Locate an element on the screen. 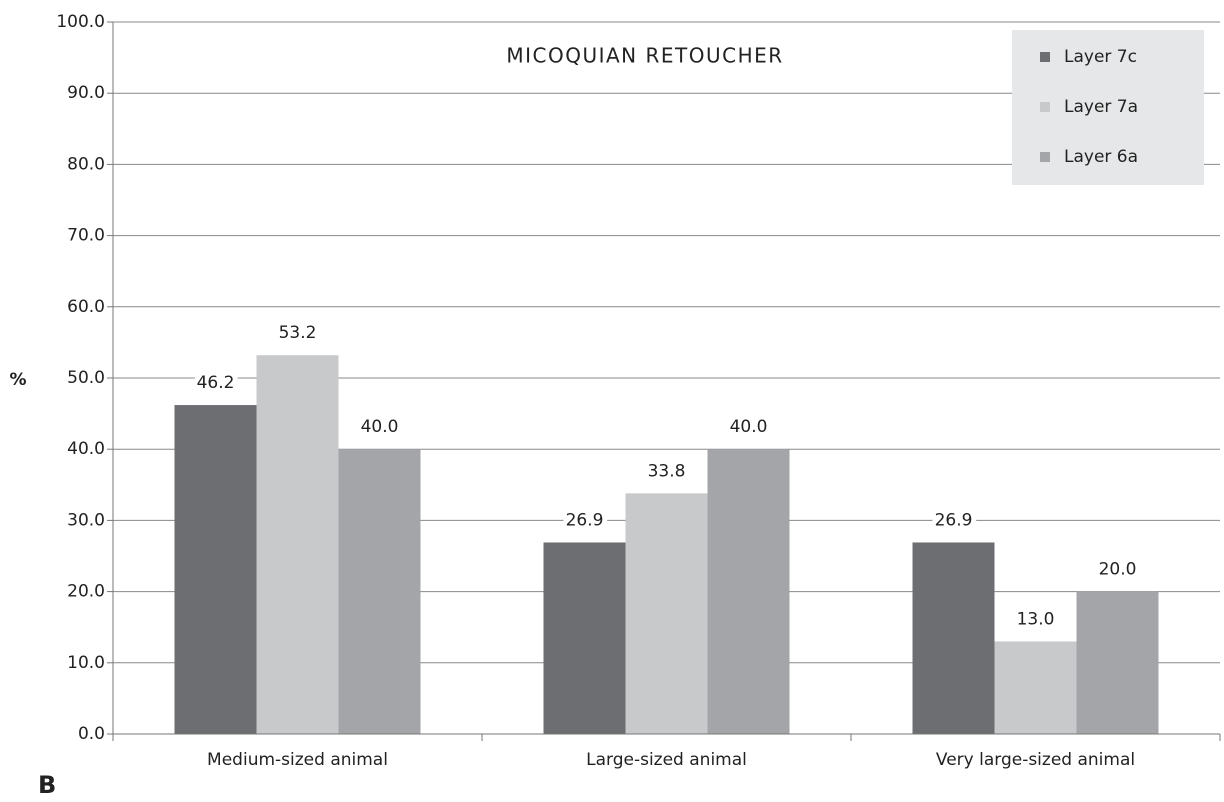 This screenshot has width=1224, height=802. data-label: 53.2 is located at coordinates (298, 333).